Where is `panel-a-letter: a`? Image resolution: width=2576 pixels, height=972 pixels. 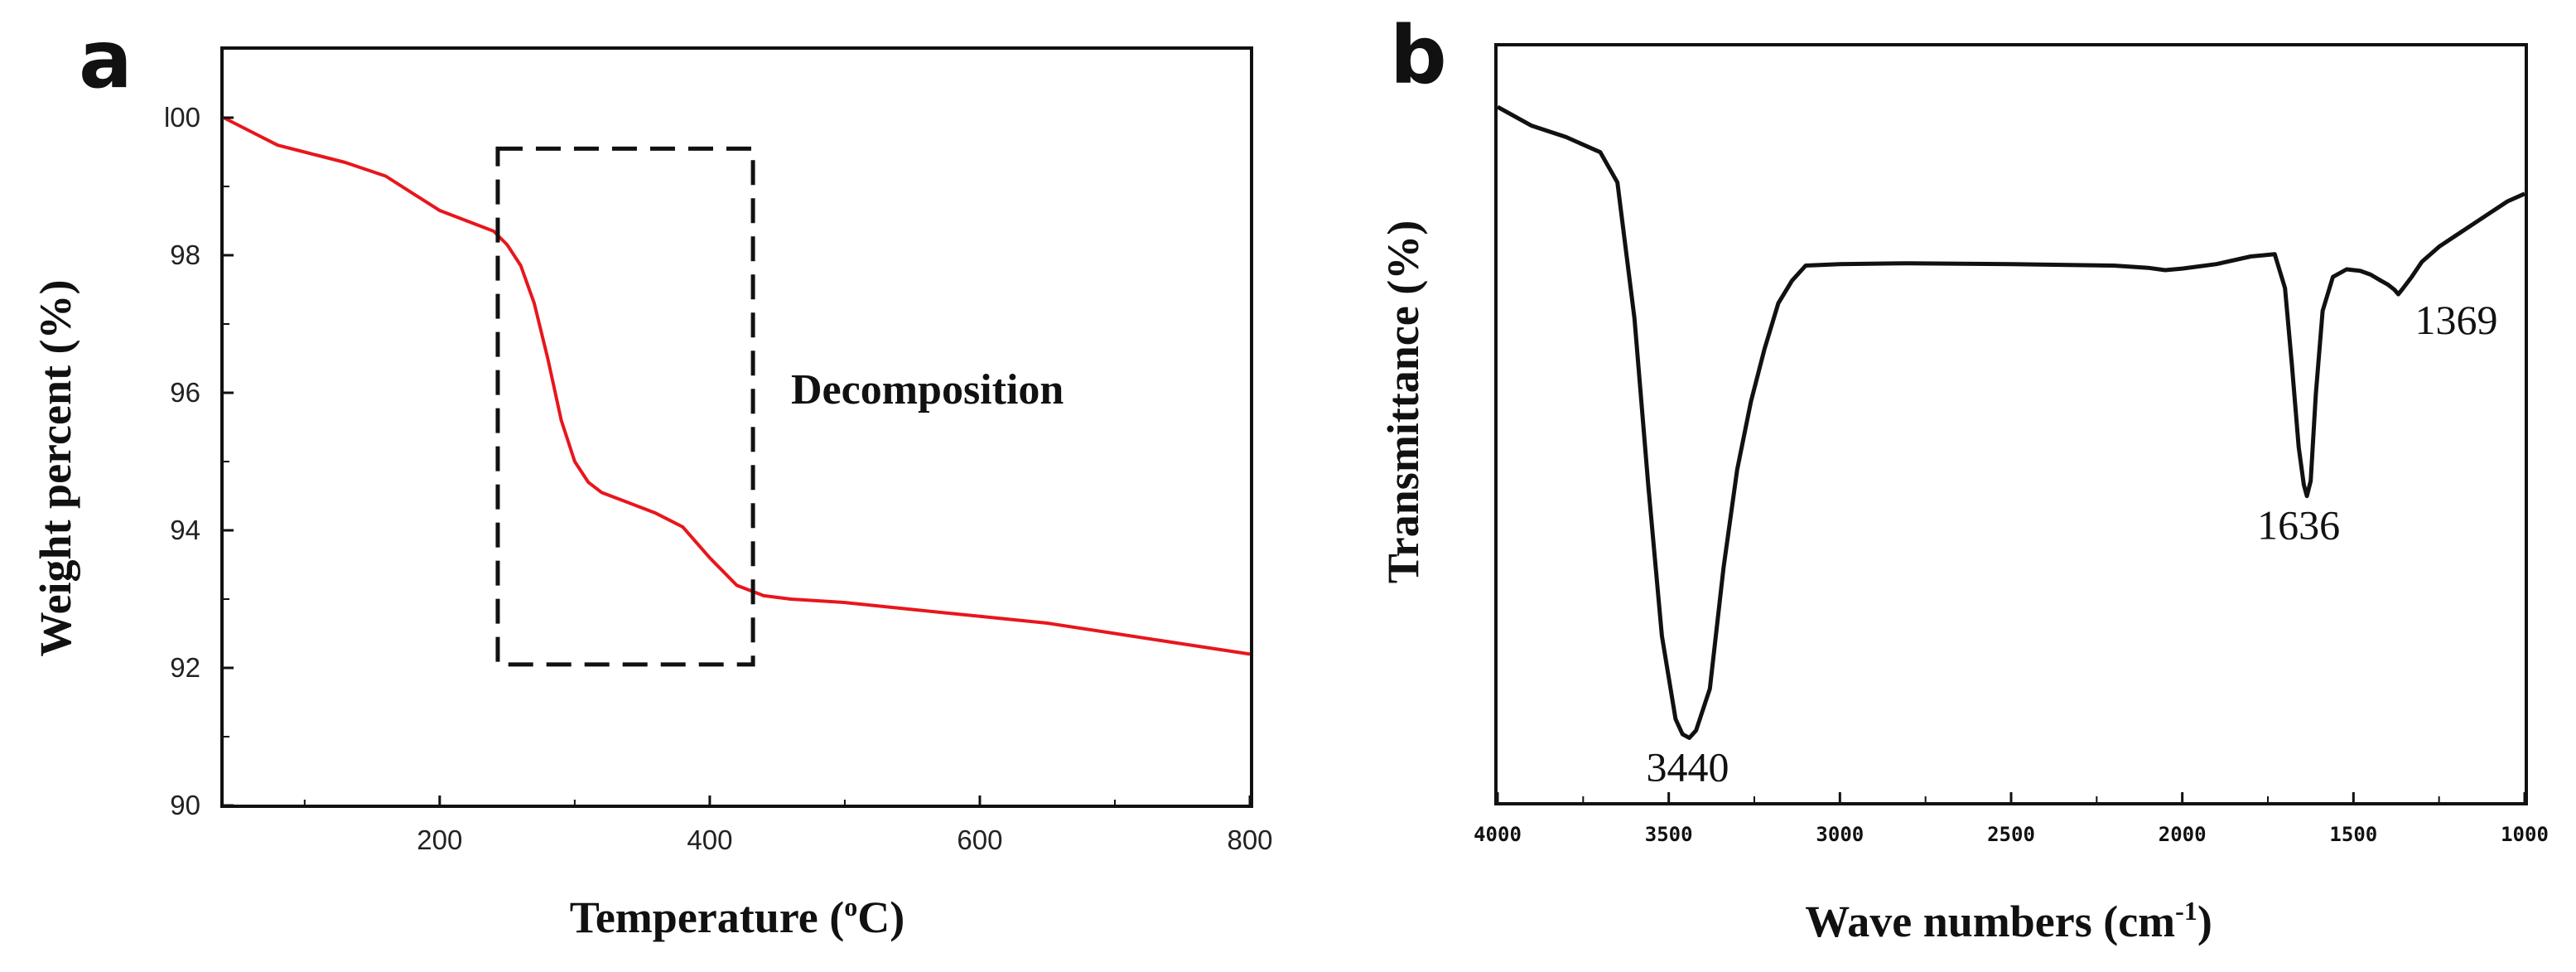
panel-a-letter: a is located at coordinates (106, 60).